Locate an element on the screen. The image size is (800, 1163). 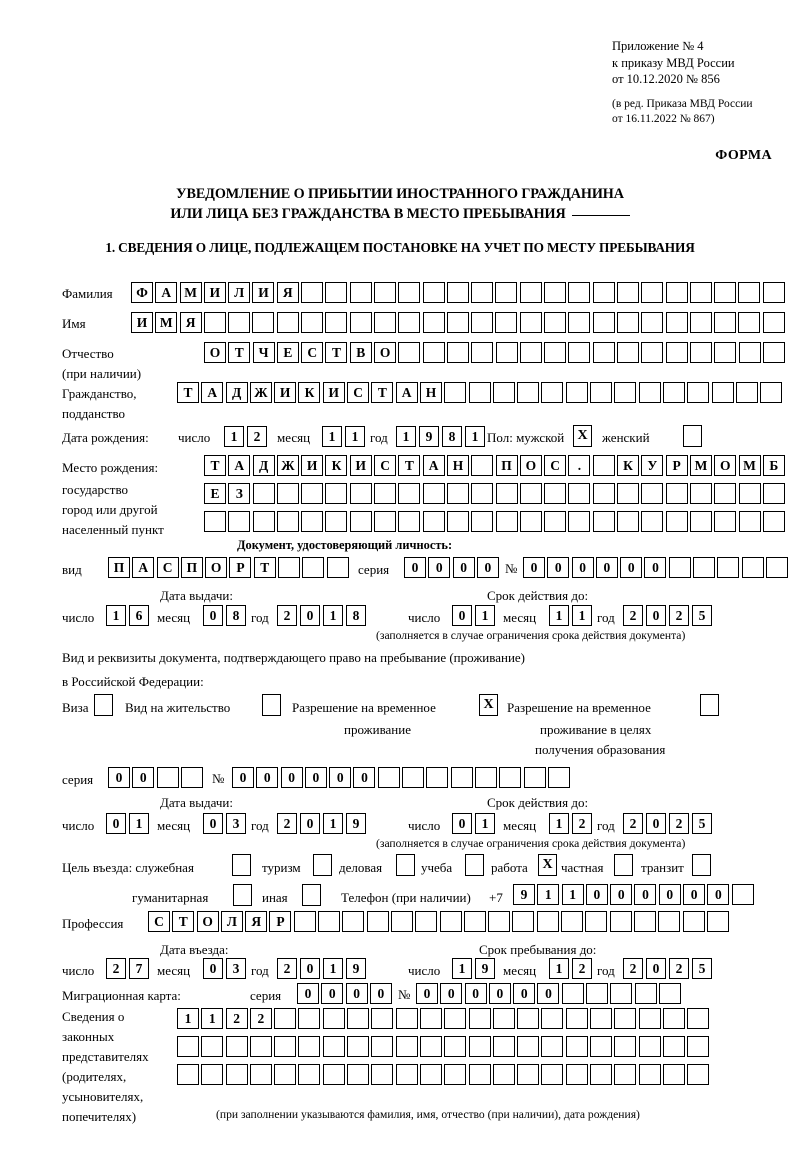
purpose-study-checkbox is located at coordinates (474, 865).